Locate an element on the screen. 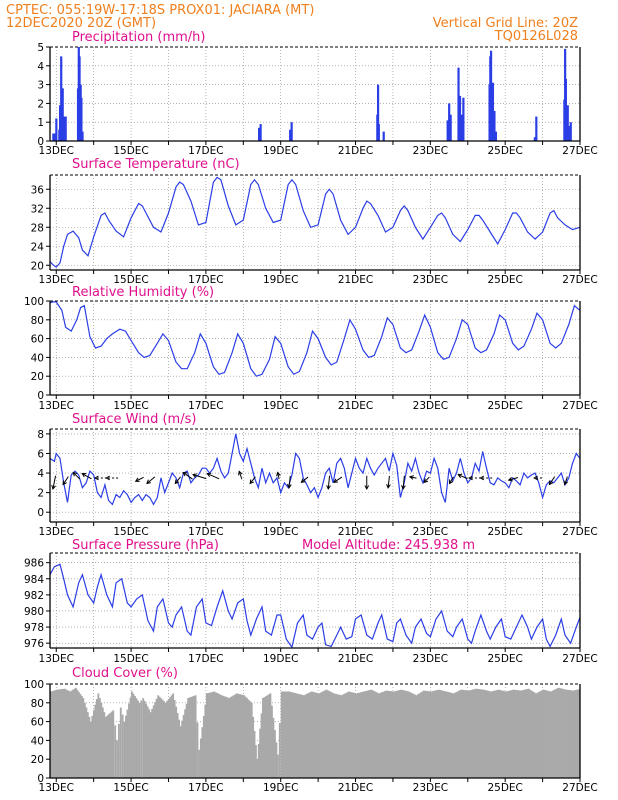  y-tick-label: 28 is located at coordinates (37, 228).